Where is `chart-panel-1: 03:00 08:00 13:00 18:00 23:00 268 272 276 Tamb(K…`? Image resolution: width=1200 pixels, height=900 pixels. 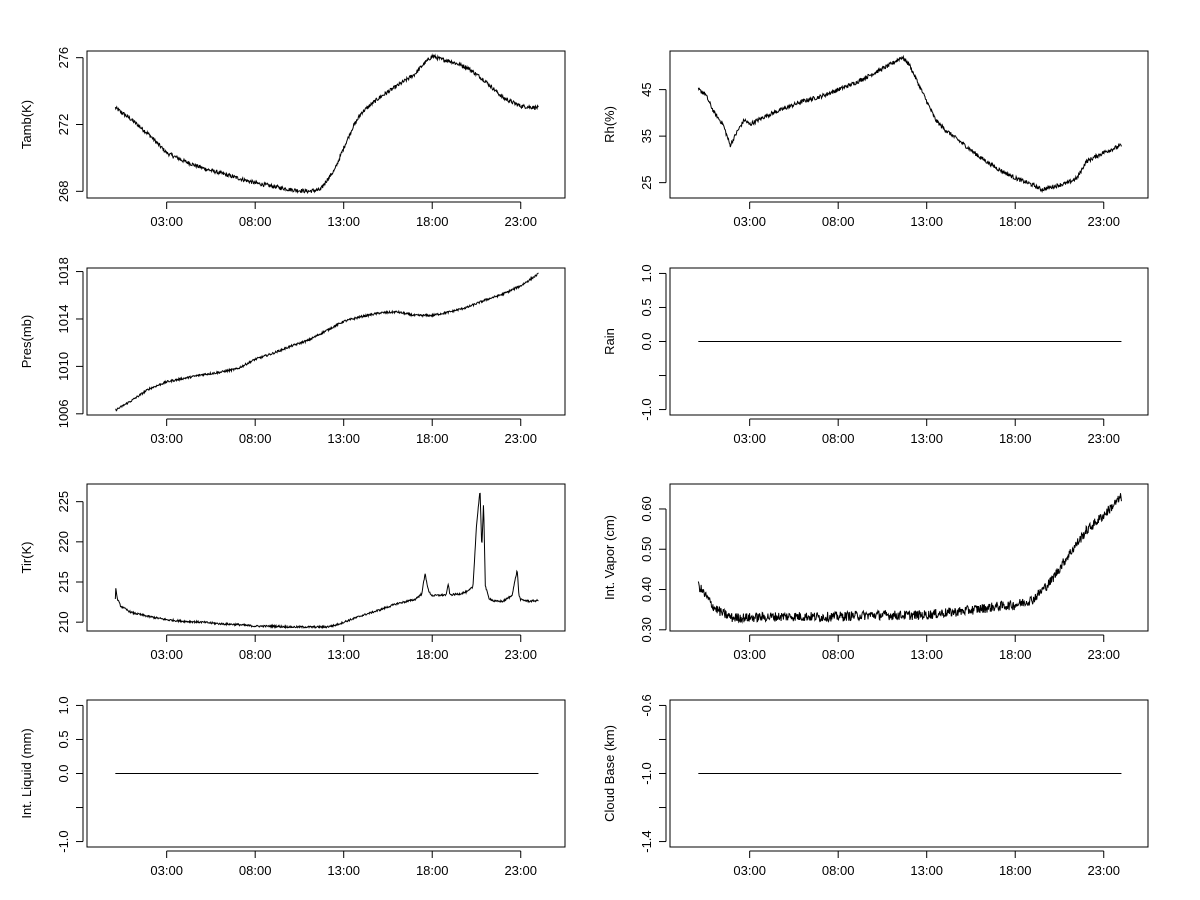
chart-panel-1: 03:00 08:00 13:00 18:00 23:00 268 272 276 Tamb(K… is located at coordinates (292, 138).